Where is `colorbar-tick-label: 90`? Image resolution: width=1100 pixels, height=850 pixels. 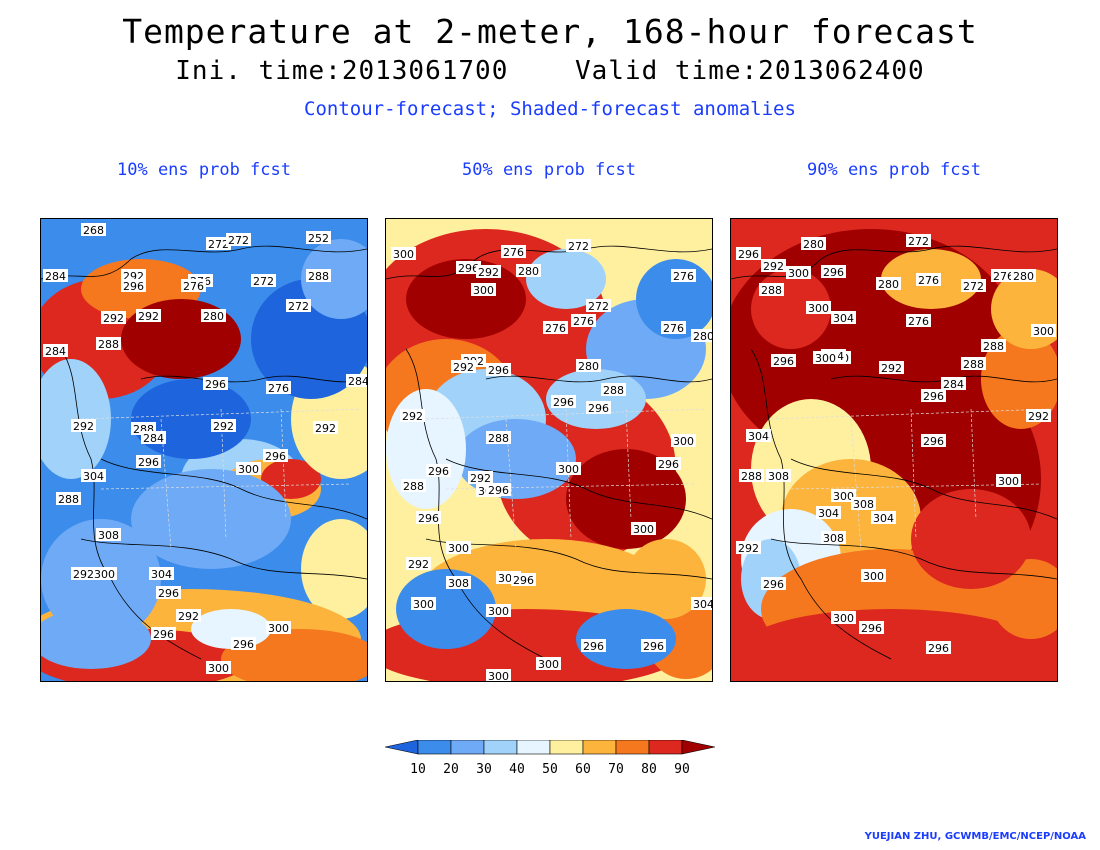 colorbar-tick-label: 90 is located at coordinates (682, 769).